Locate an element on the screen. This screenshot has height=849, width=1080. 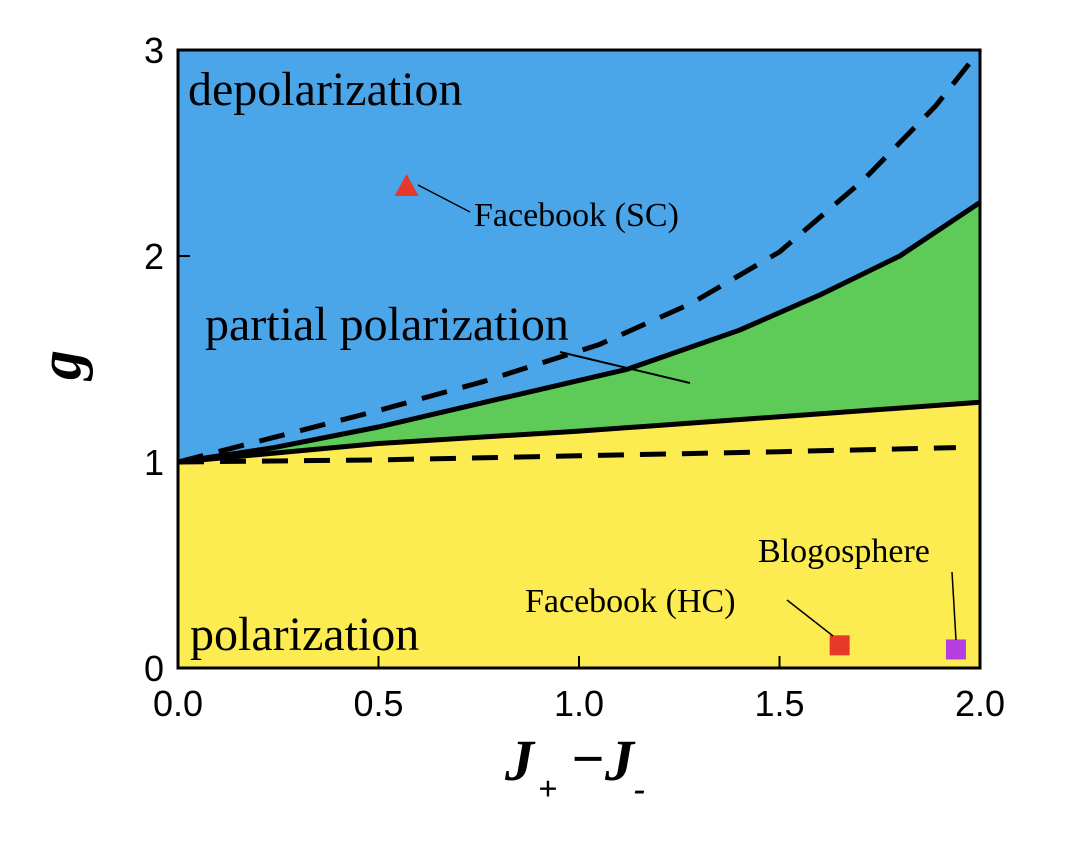
y-tick-label: 3 is located at coordinates (154, 50).